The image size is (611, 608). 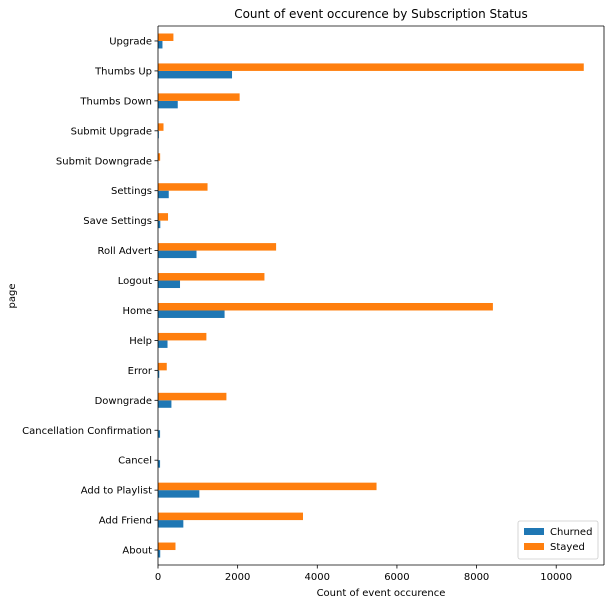 I want to click on bar-stayed-thumbs-down, so click(x=199, y=96).